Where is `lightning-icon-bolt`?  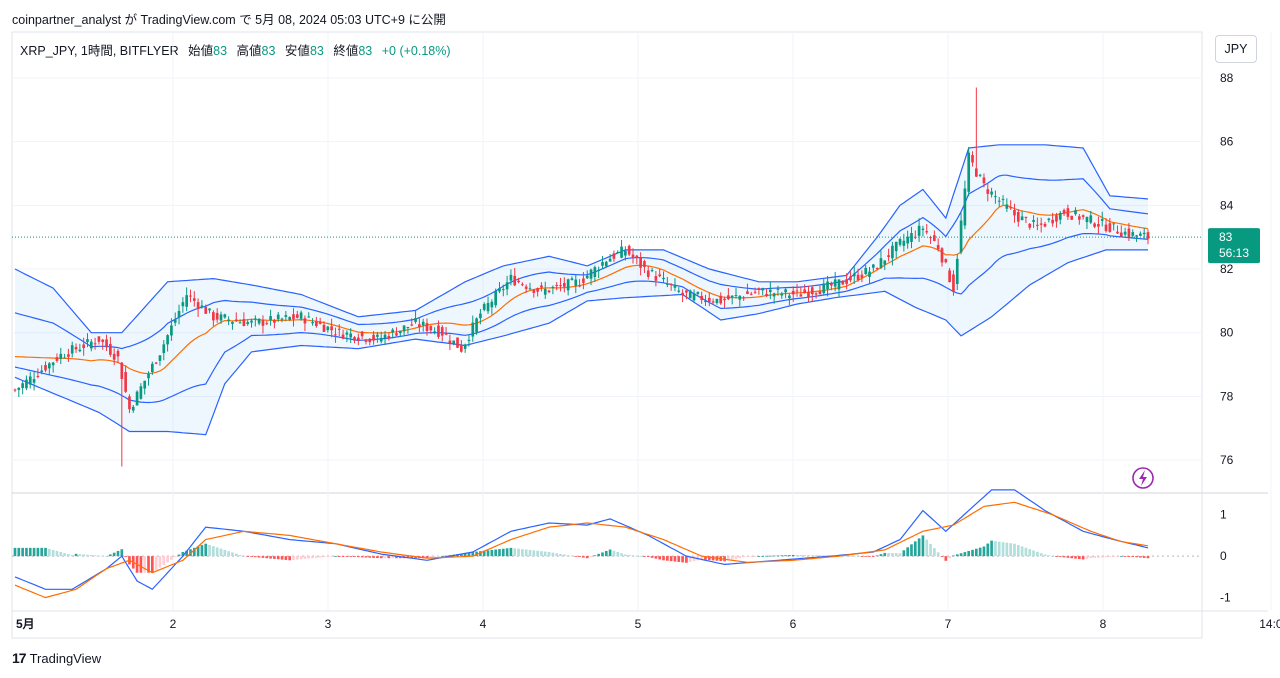 lightning-icon-bolt is located at coordinates (1143, 478).